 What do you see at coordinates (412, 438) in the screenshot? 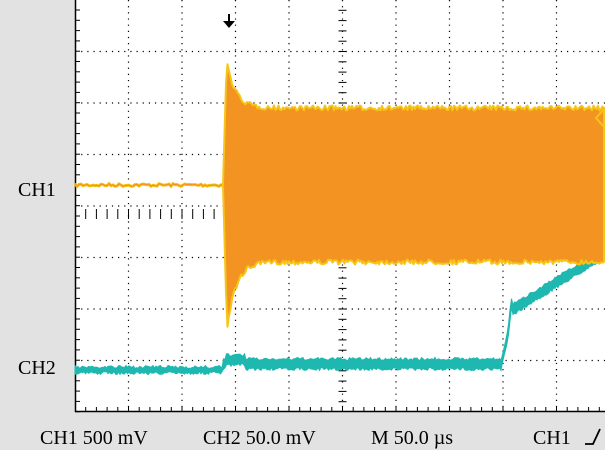
I see `timebase-readout: M 50.0 µs` at bounding box center [412, 438].